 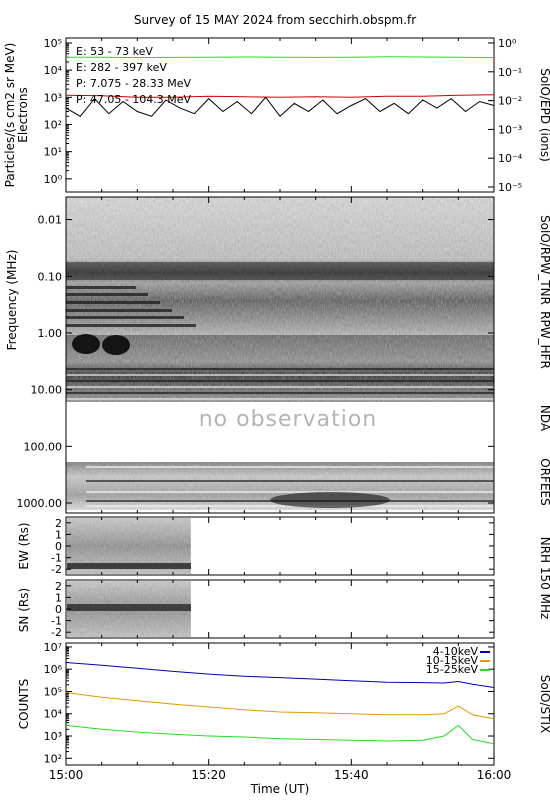 I want to click on epd-ylabel-2: Electrons, so click(x=23, y=114).